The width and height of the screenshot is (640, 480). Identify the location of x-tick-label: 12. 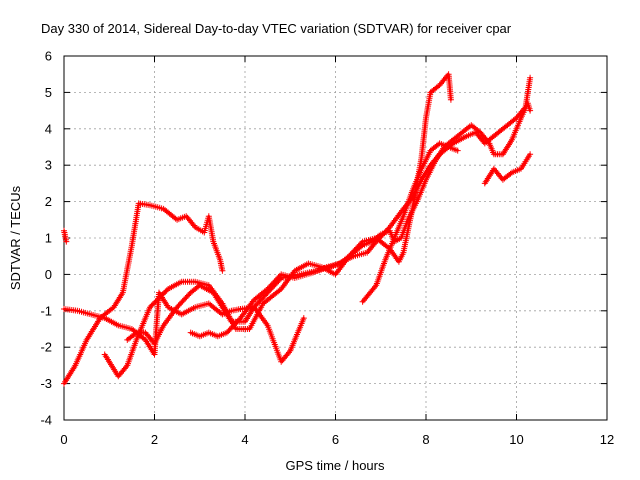
(607, 439).